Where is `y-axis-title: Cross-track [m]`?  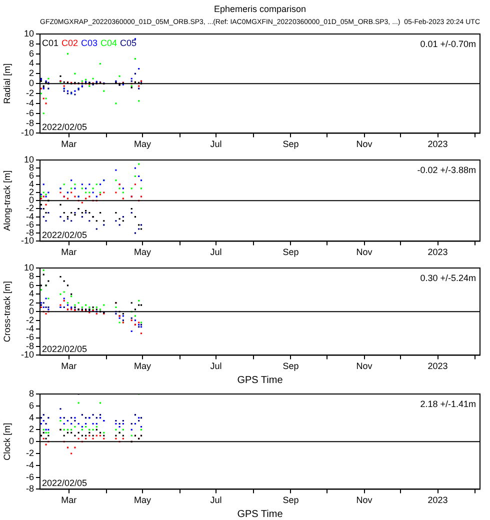
y-axis-title: Cross-track [m] is located at coordinates (7, 311).